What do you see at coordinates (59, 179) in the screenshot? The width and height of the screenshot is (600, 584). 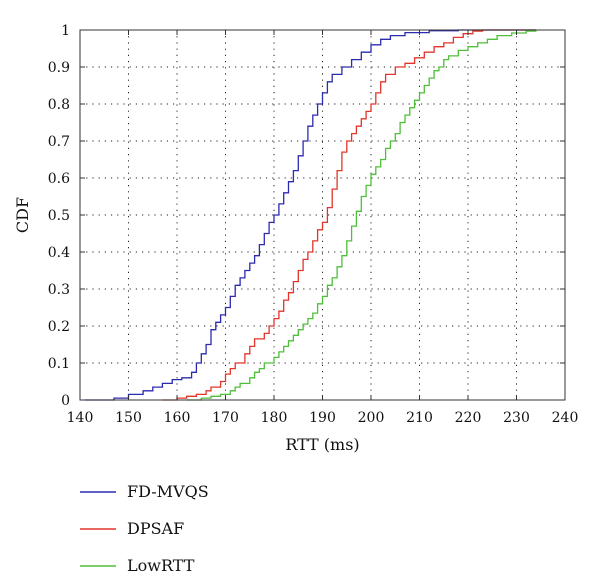 I see `y-tick-label: 0.6` at bounding box center [59, 179].